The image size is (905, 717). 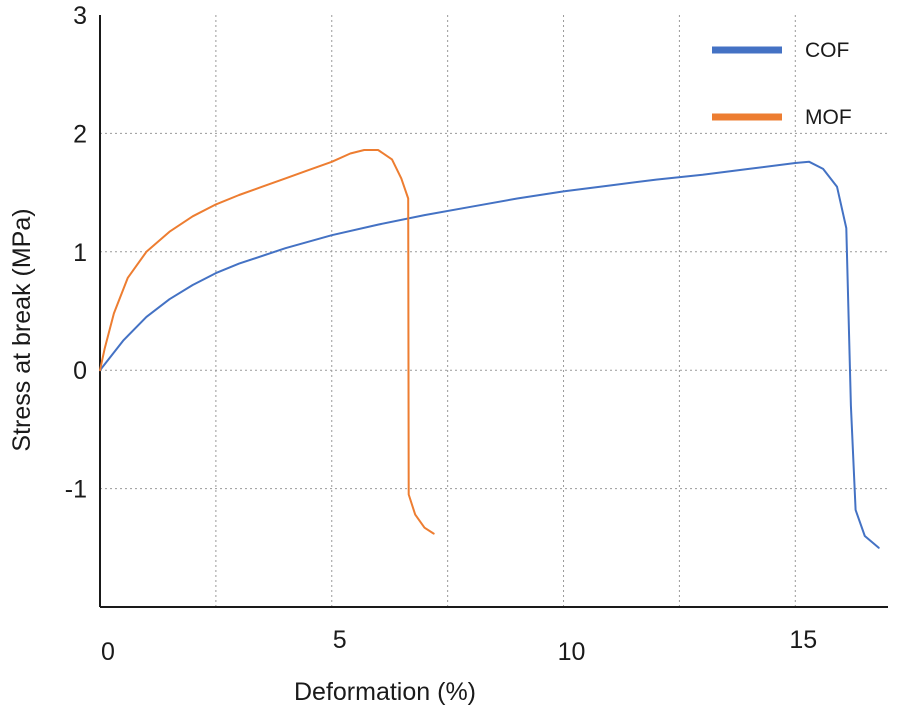 I want to click on y-tick-label: 2, so click(x=80, y=134).